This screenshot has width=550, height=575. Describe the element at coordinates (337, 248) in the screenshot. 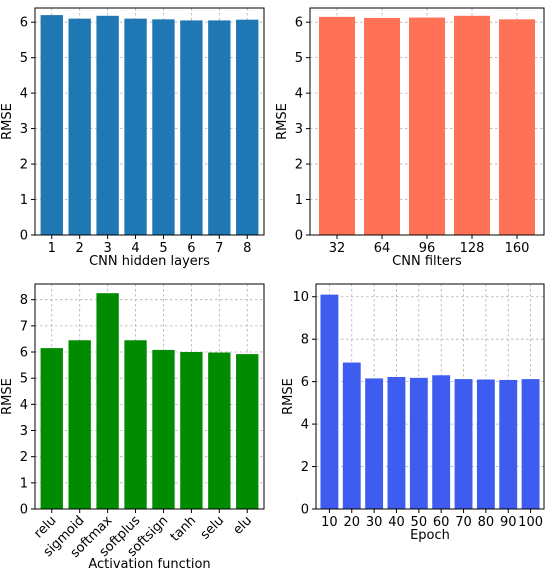

I see `x-tick-label: 32` at that location.